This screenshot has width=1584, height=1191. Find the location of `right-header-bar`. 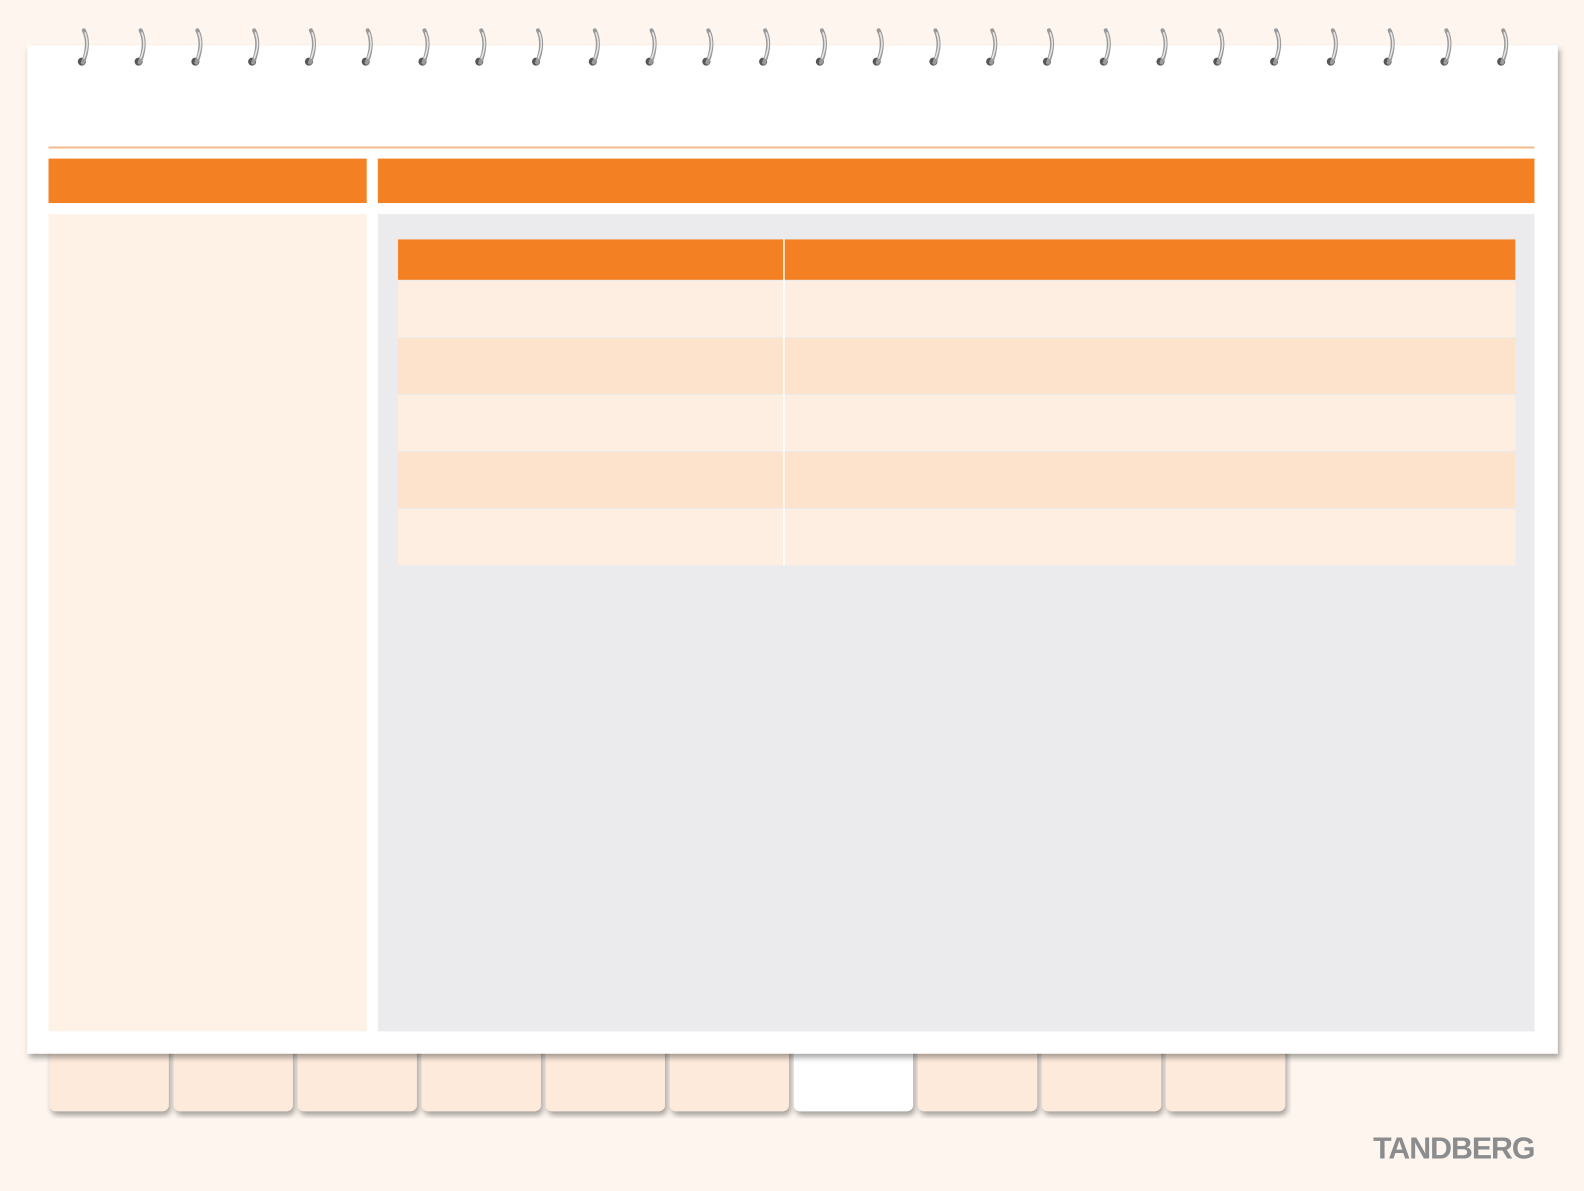

right-header-bar is located at coordinates (956, 181).